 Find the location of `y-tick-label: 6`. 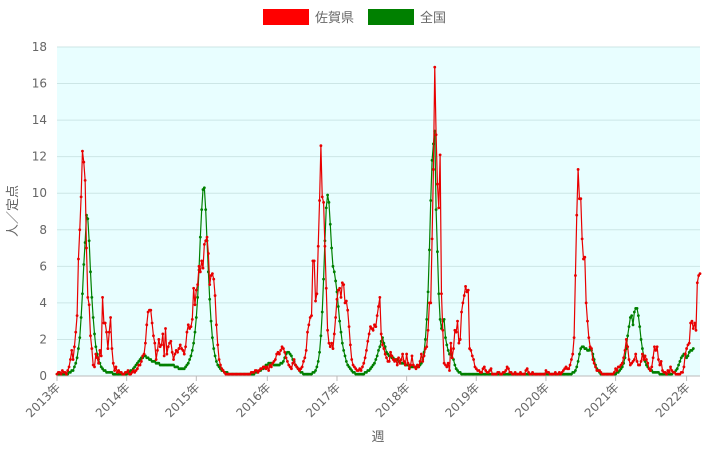

y-tick-label: 6 is located at coordinates (43, 266).